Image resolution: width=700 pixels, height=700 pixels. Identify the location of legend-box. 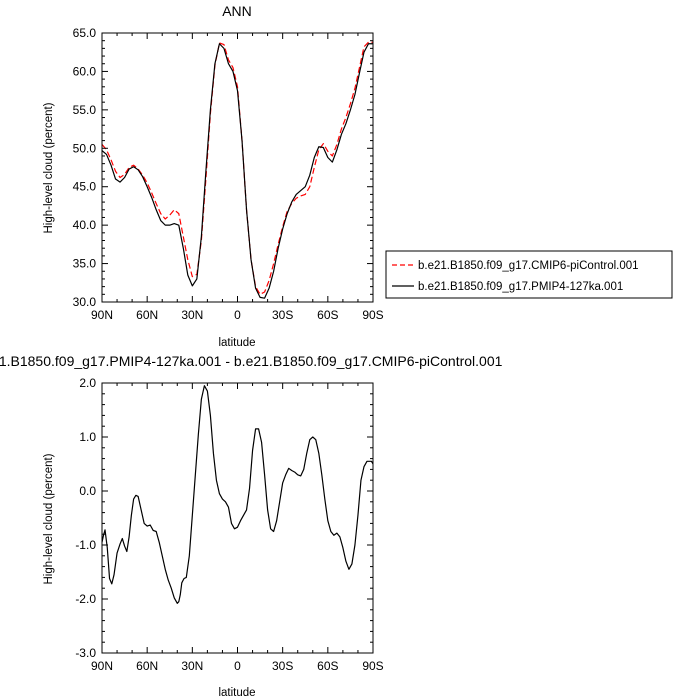
(529, 274).